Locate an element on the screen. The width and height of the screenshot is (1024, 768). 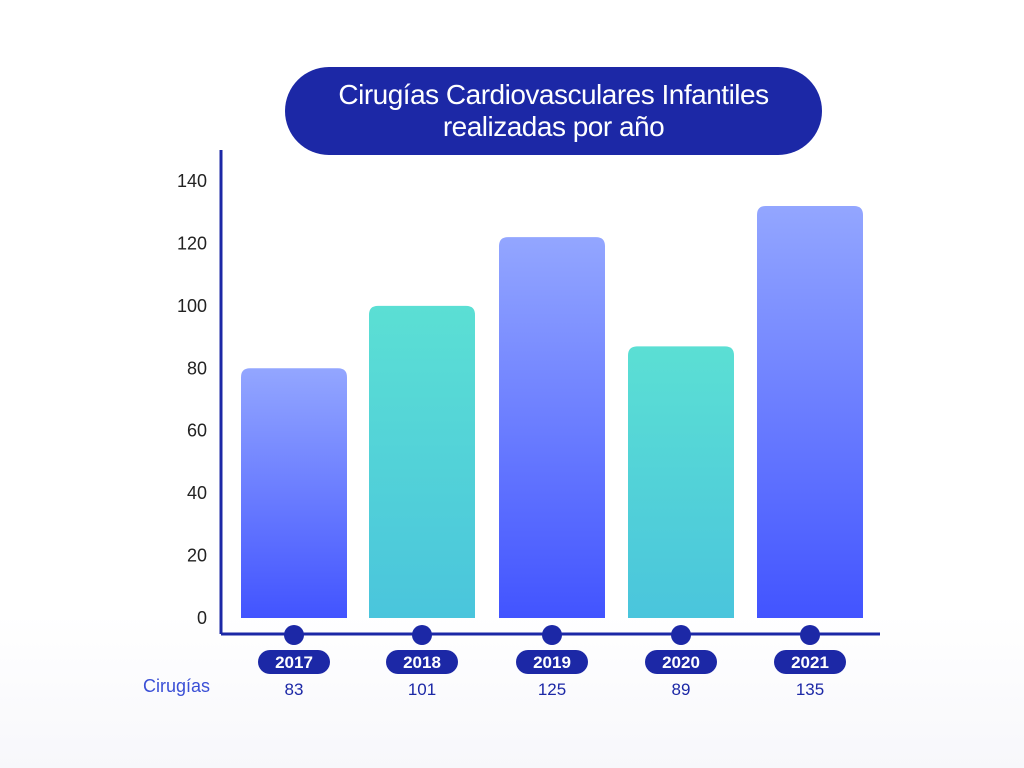
year-labels: 2017 2018 2019 2020 2021 is located at coordinates (552, 662).